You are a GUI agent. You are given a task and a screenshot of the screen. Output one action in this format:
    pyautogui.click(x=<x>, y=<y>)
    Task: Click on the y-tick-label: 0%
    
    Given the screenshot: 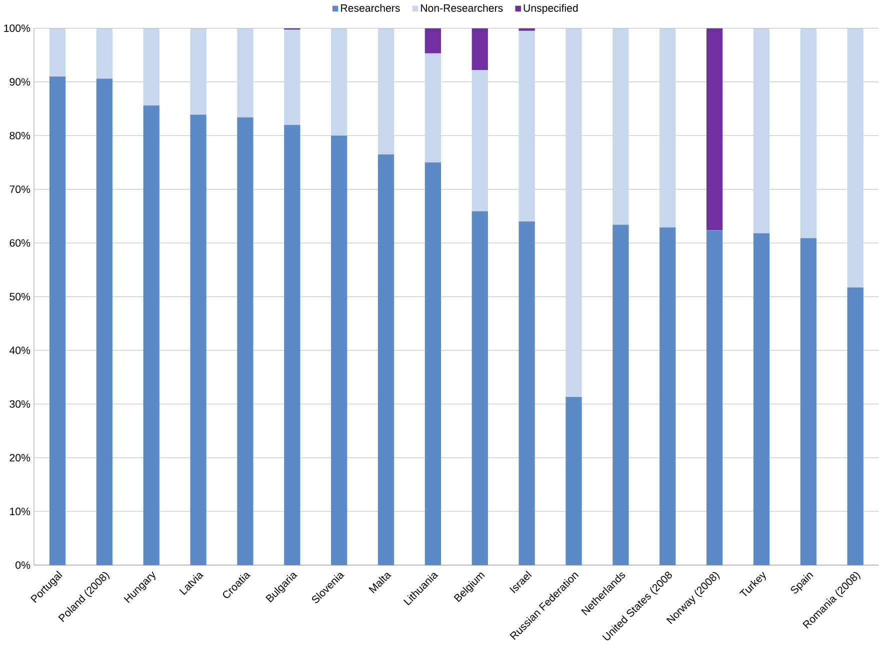 What is the action you would take?
    pyautogui.click(x=23, y=565)
    